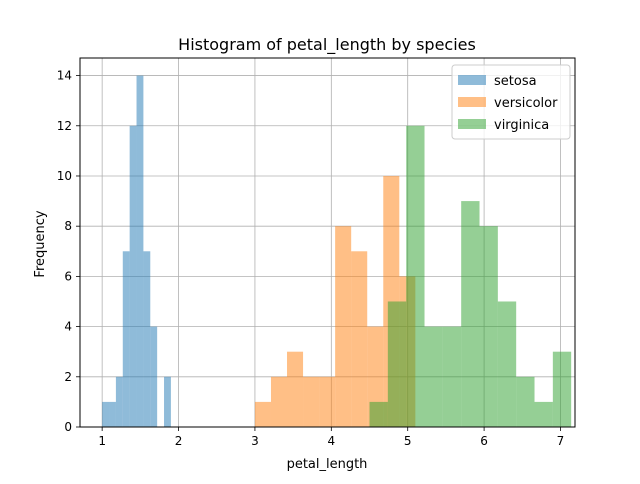  What do you see at coordinates (408, 441) in the screenshot?
I see `x-tick-label: 5` at bounding box center [408, 441].